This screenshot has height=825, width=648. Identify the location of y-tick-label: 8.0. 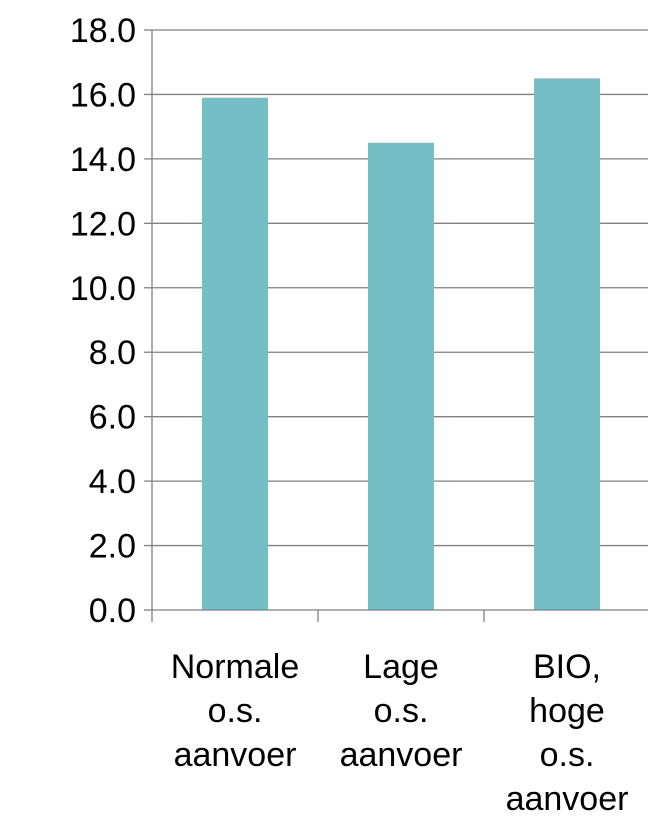
(112, 353).